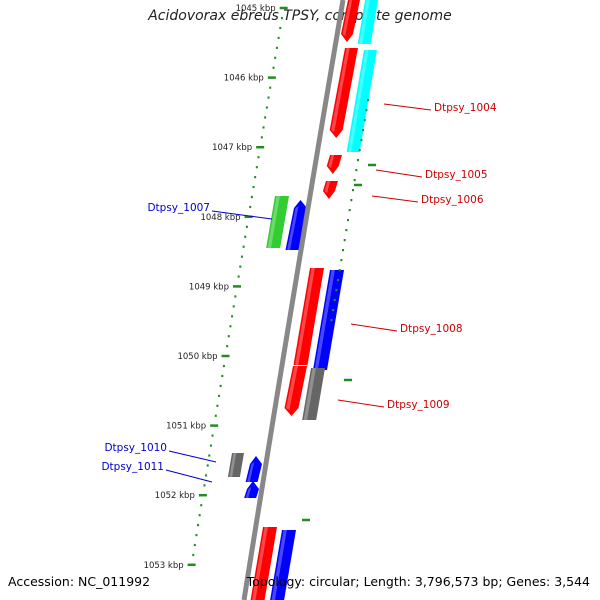 The image size is (600, 600). Describe the element at coordinates (262, 36) in the screenshot. I see `tick-1045: 1045 kbp` at that location.